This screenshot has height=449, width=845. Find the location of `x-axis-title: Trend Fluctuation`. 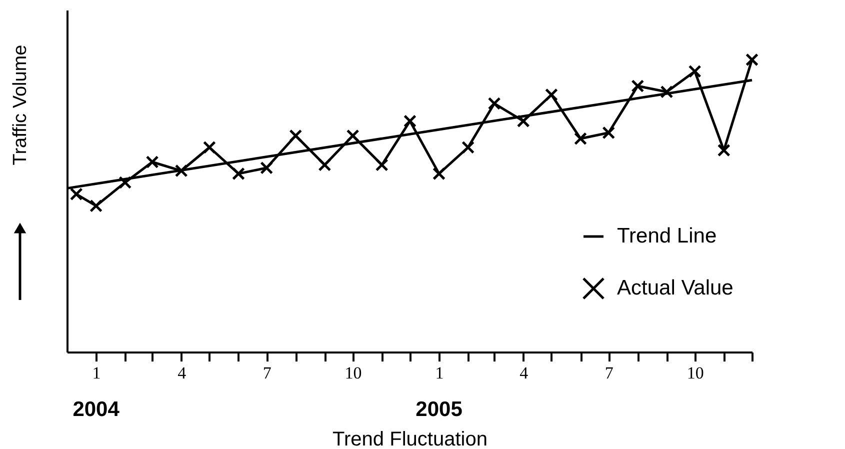

x-axis-title: Trend Fluctuation is located at coordinates (410, 438).